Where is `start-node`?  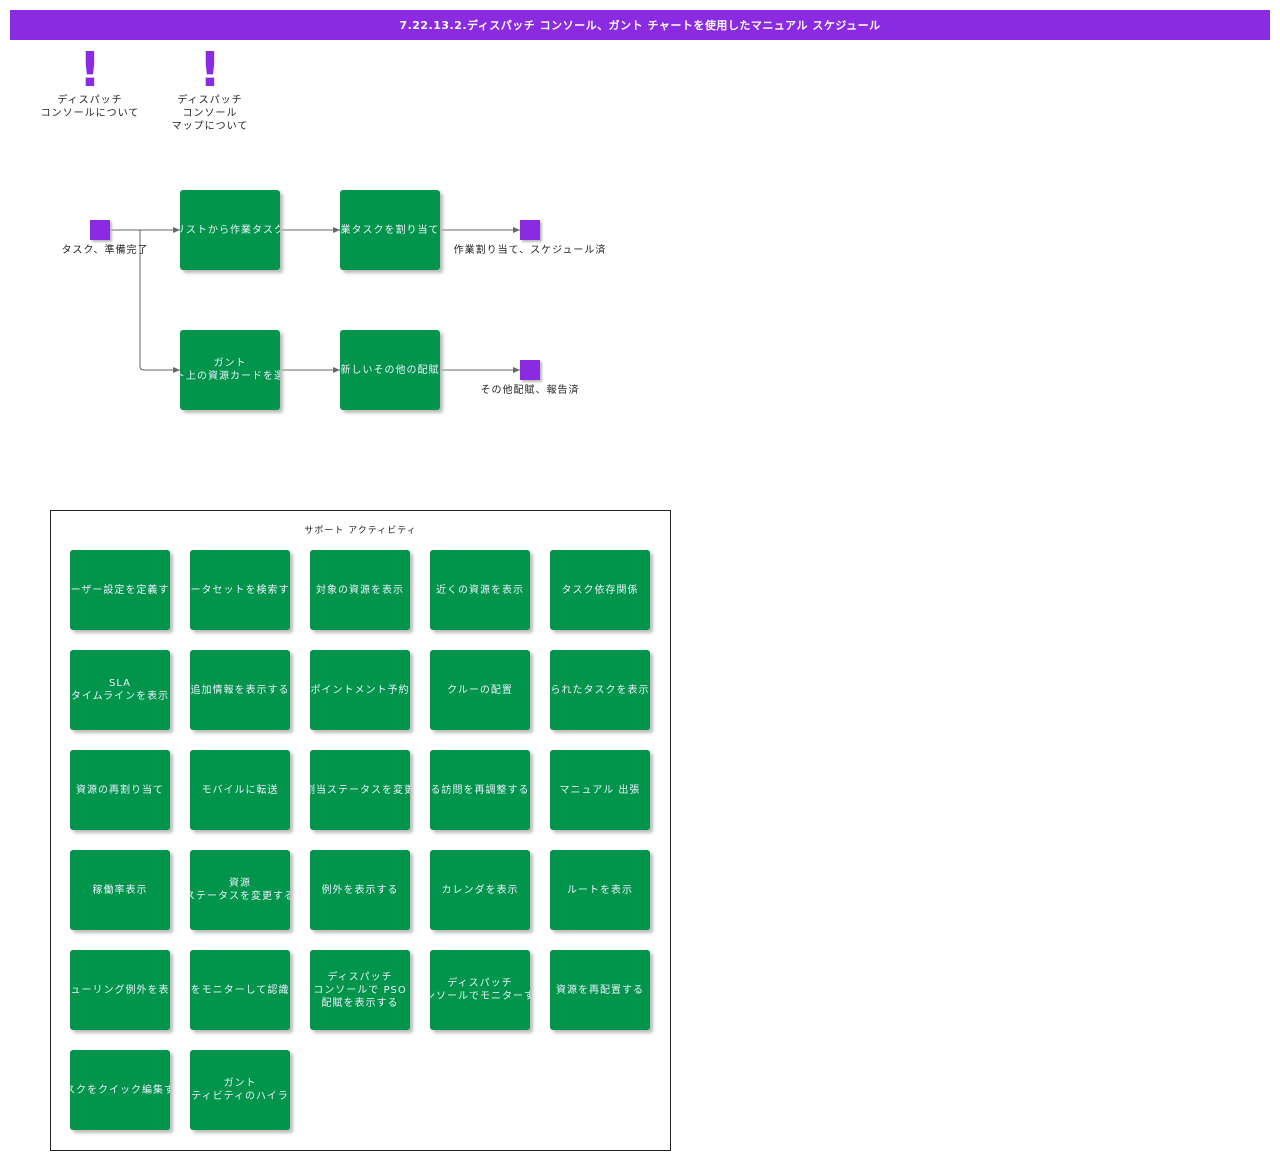 start-node is located at coordinates (100, 230).